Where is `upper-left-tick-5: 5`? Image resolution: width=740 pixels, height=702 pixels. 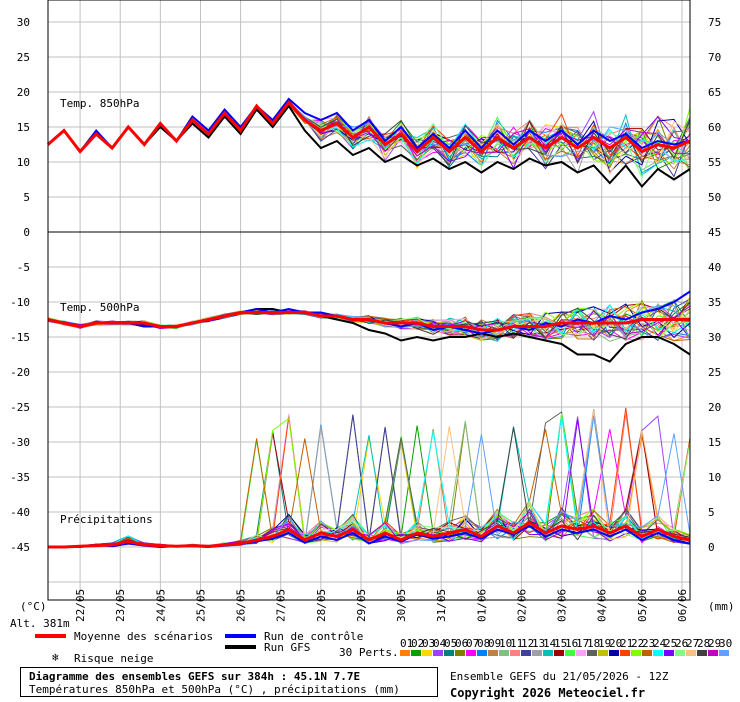 upper-left-tick-5: 5 is located at coordinates (26, 197).